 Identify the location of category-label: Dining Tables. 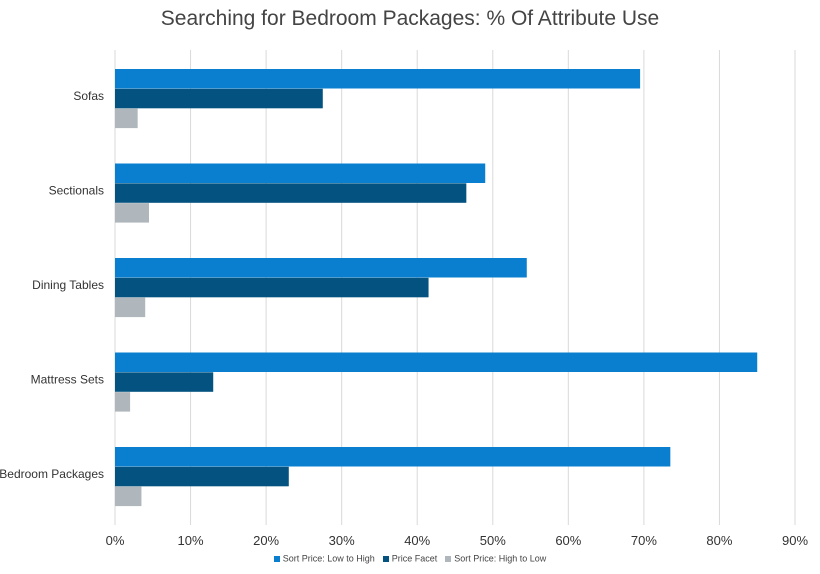
(68, 285).